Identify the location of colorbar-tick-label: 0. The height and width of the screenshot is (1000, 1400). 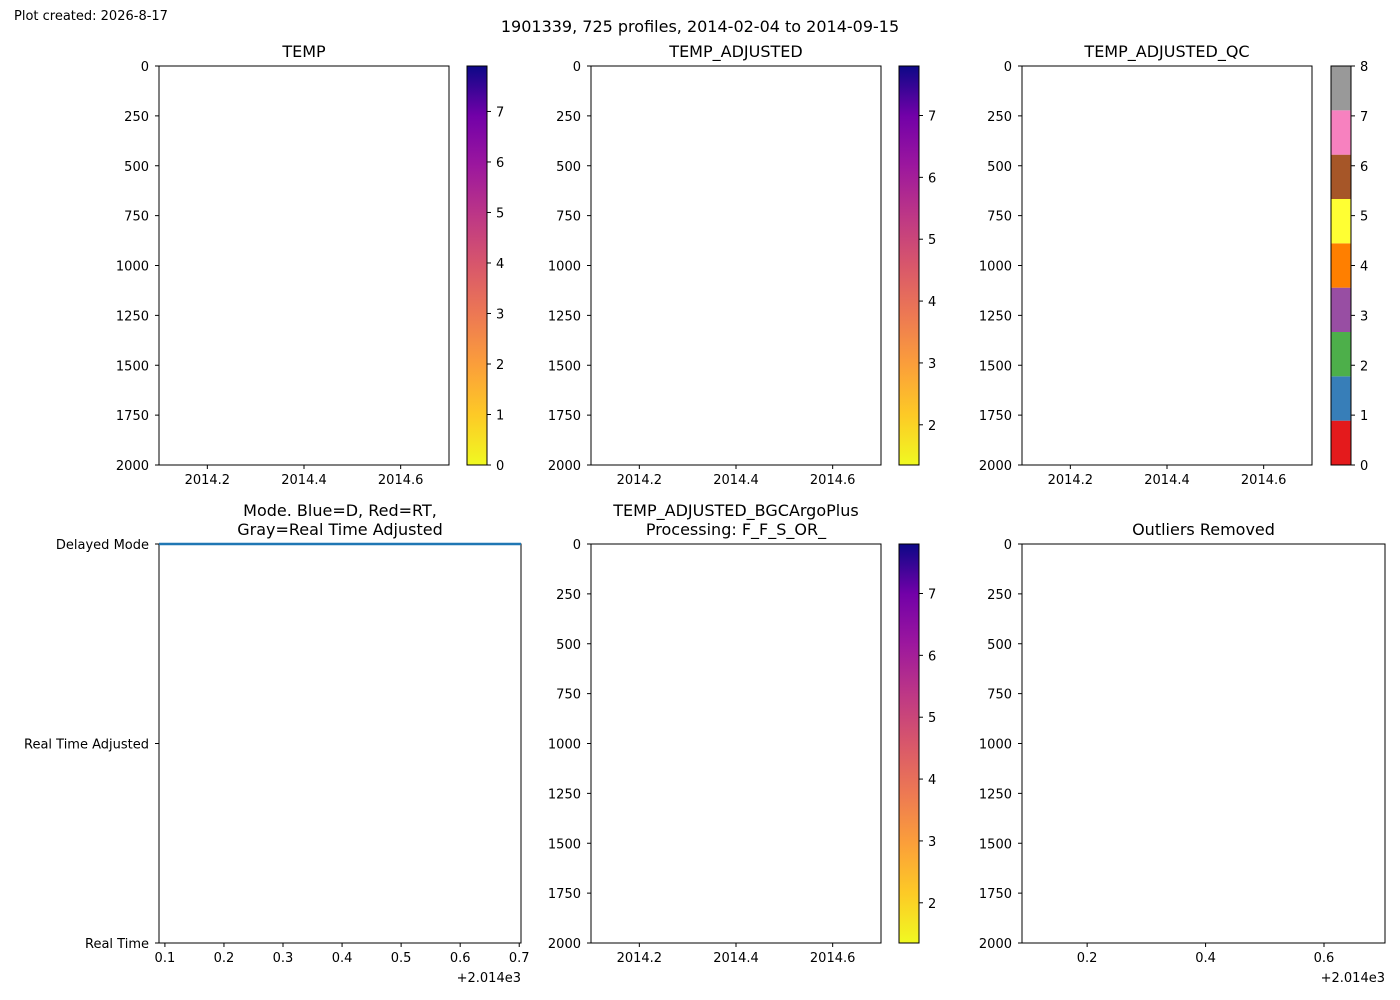
(500, 466).